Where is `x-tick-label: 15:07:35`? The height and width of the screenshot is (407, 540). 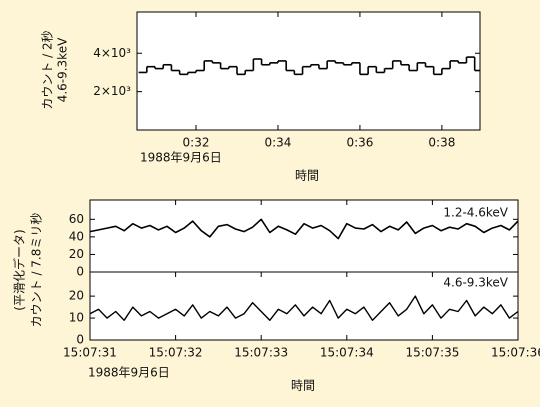
x-tick-label: 15:07:35 is located at coordinates (432, 353).